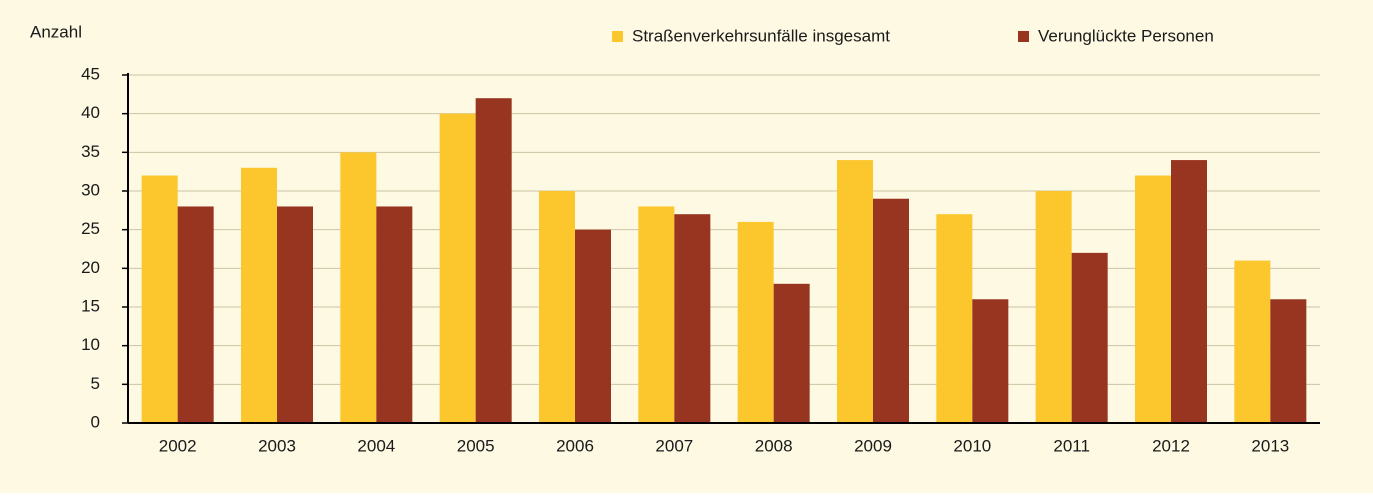  What do you see at coordinates (90, 228) in the screenshot?
I see `y-tick-label: 25` at bounding box center [90, 228].